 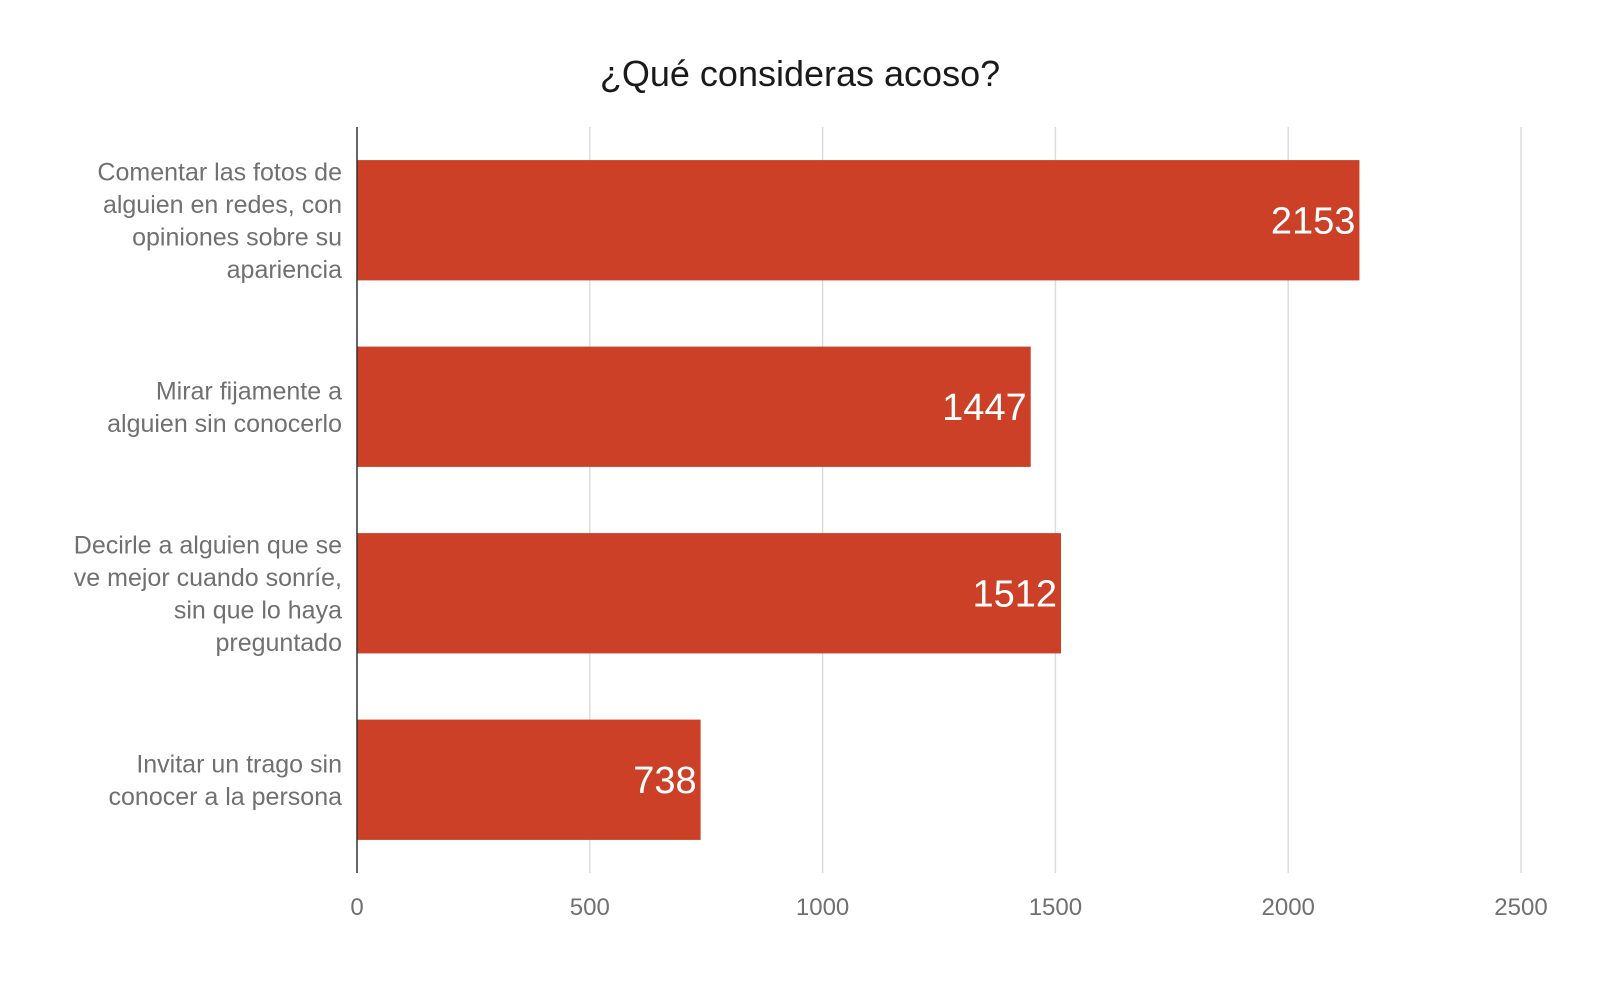 I want to click on x-tick-label: 1500, so click(x=1055, y=907).